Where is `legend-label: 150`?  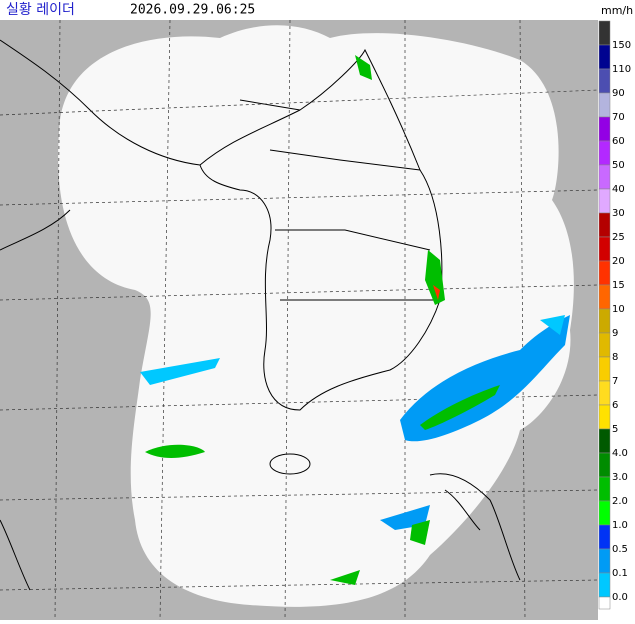 legend-label: 150 is located at coordinates (621, 45).